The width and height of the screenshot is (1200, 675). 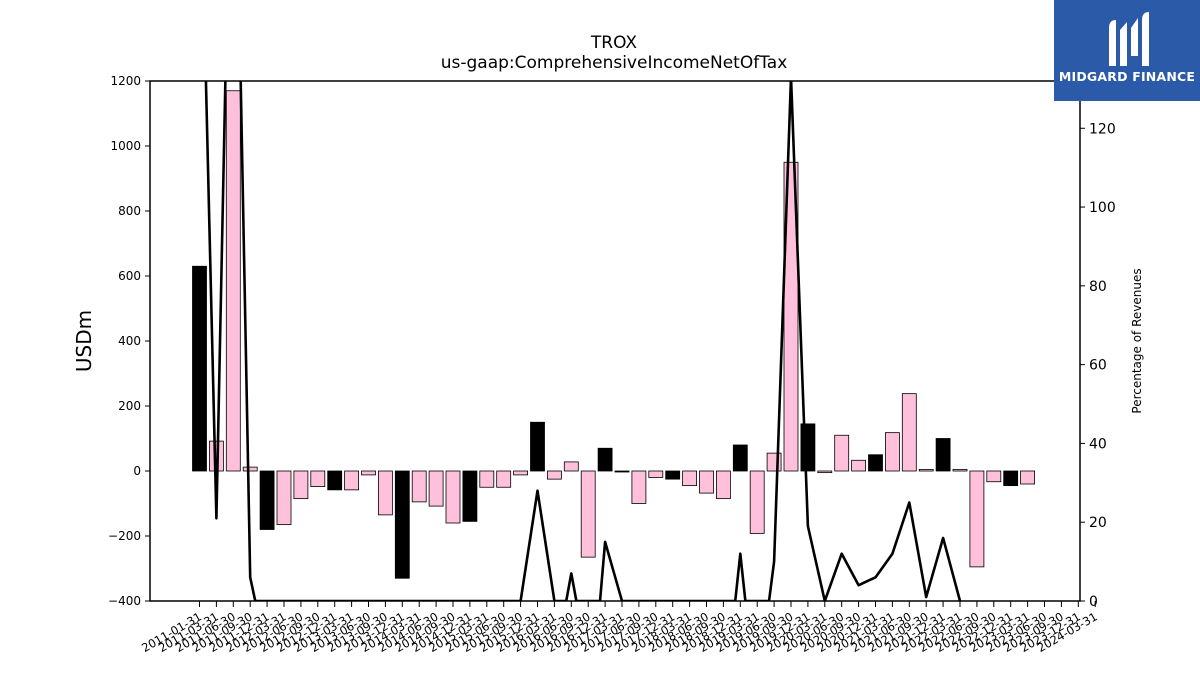 I want to click on midgard-logo-icon, so click(x=1129, y=39).